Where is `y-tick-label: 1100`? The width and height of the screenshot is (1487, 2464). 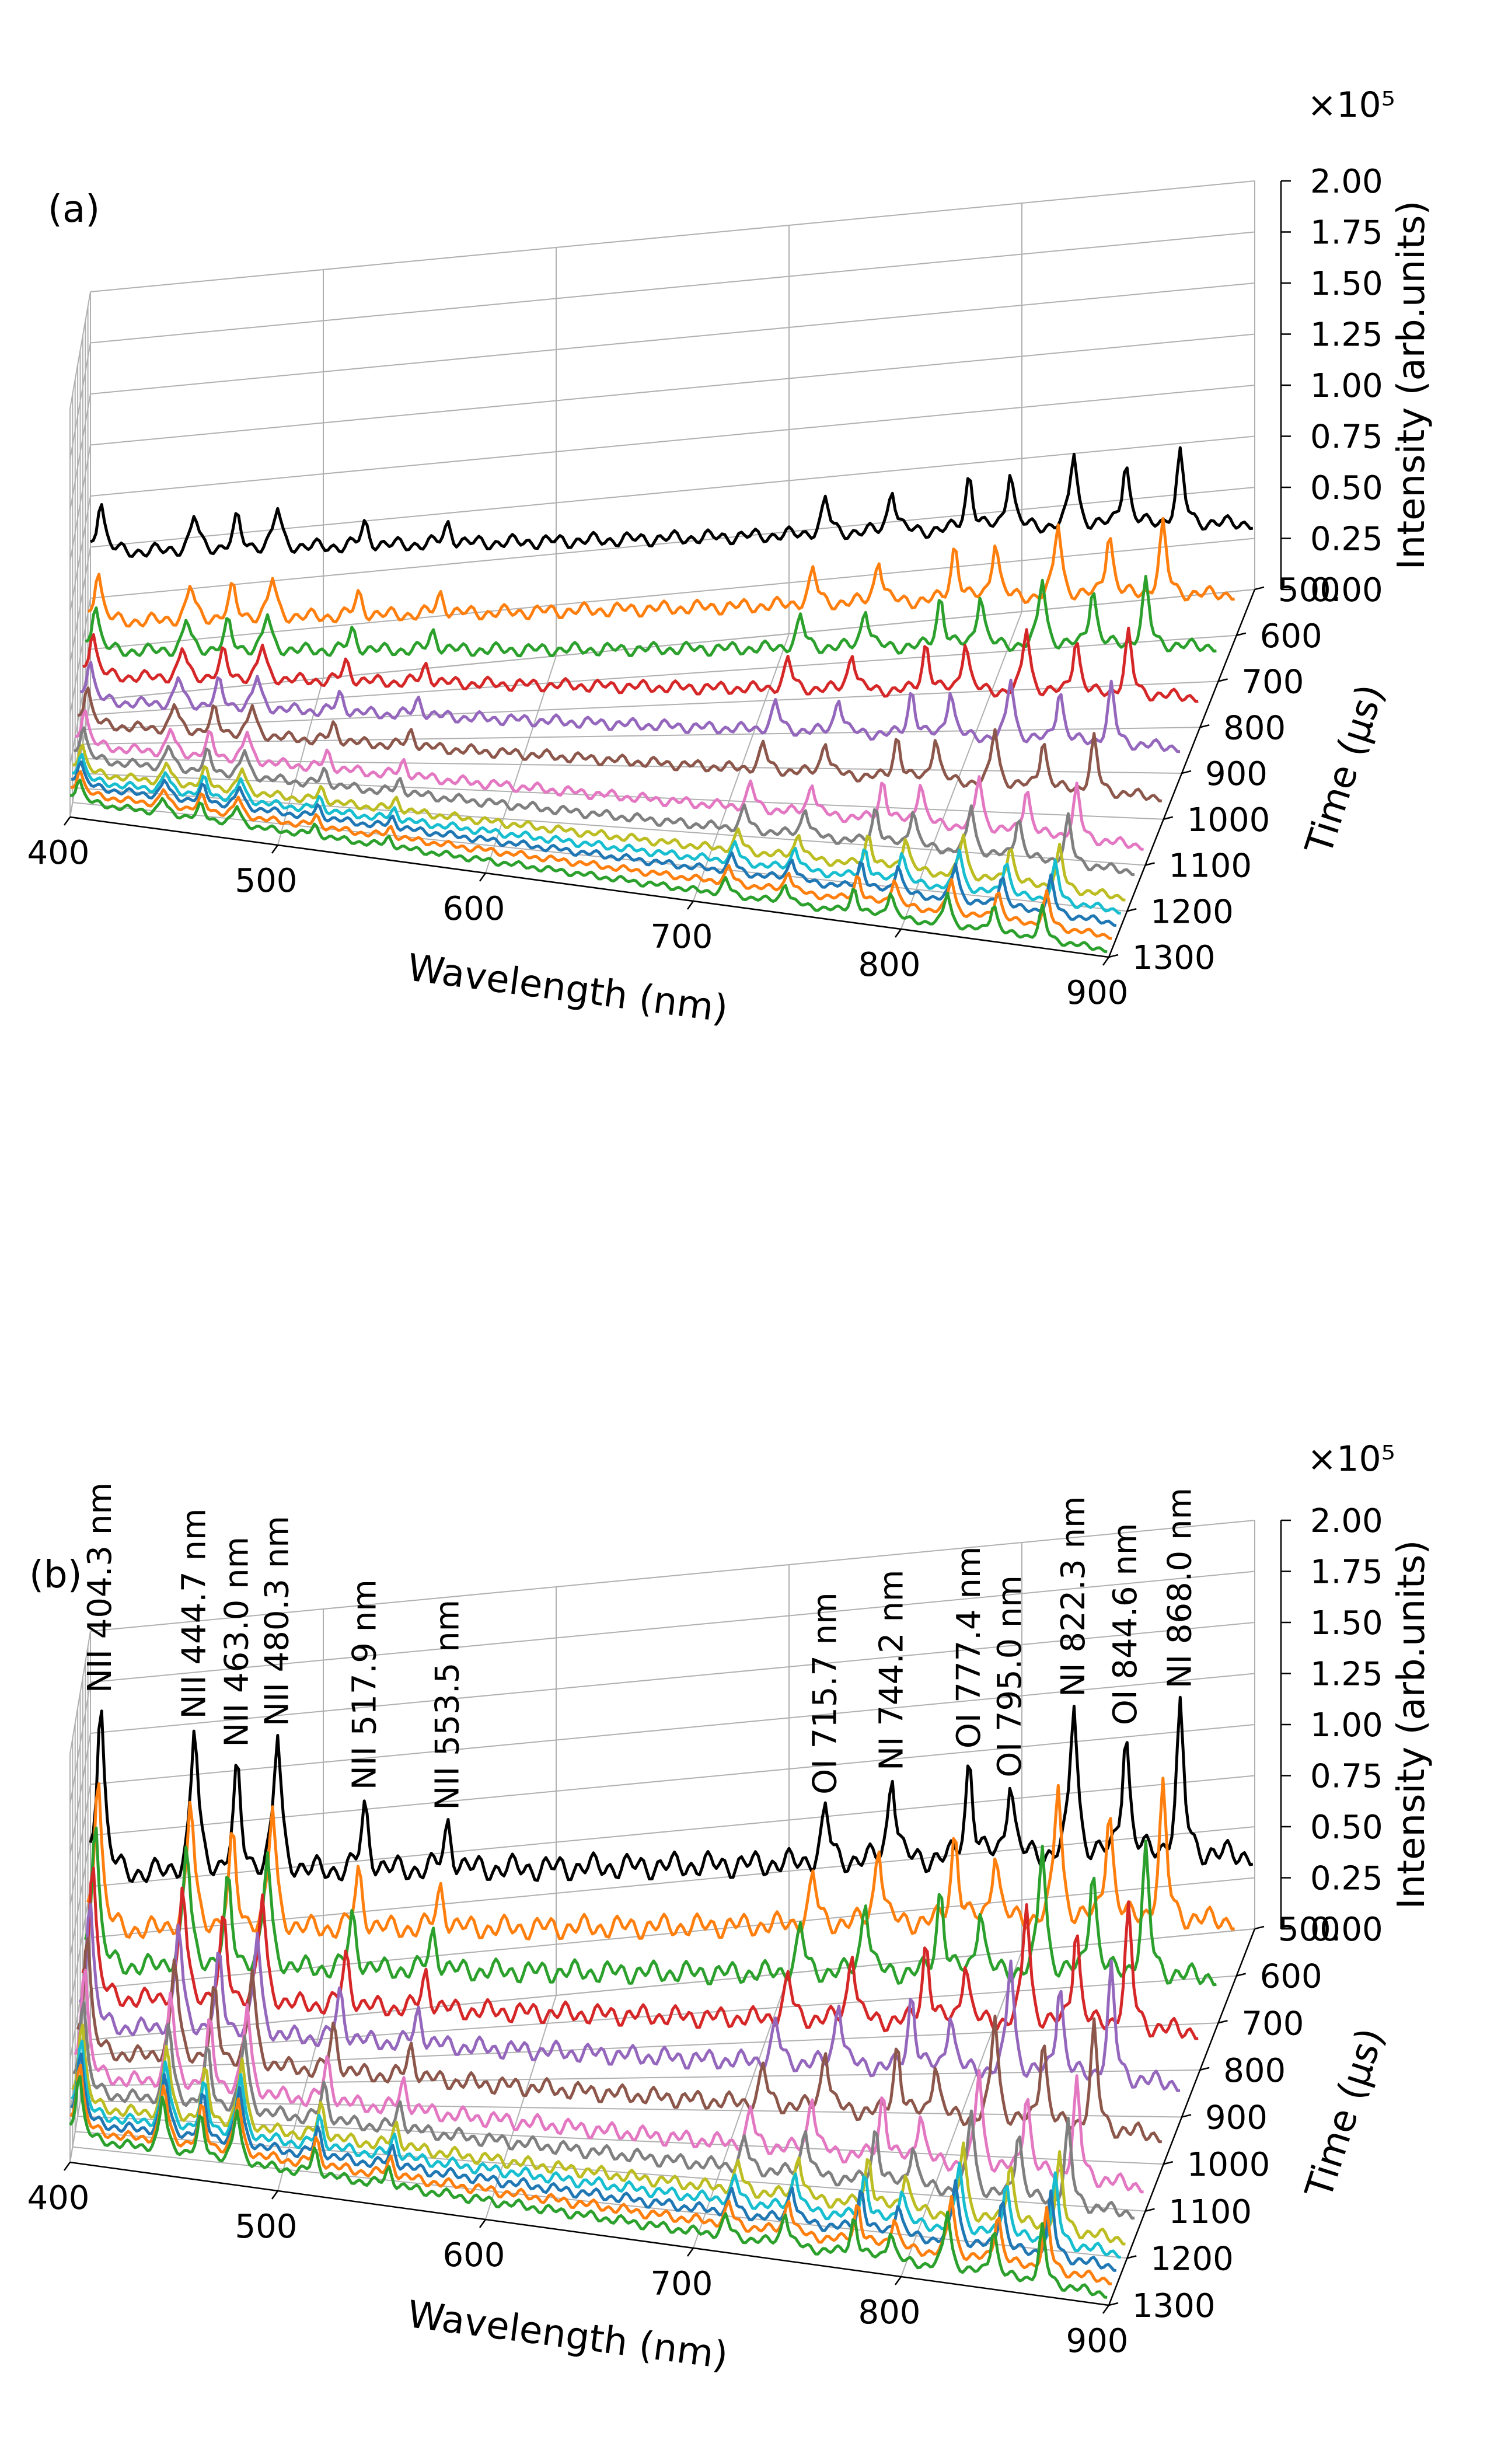 y-tick-label: 1100 is located at coordinates (1211, 2212).